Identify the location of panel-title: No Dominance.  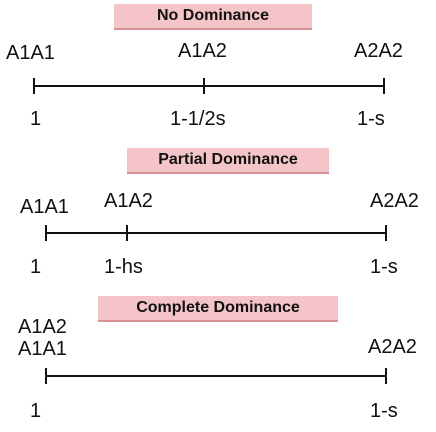
(213, 17).